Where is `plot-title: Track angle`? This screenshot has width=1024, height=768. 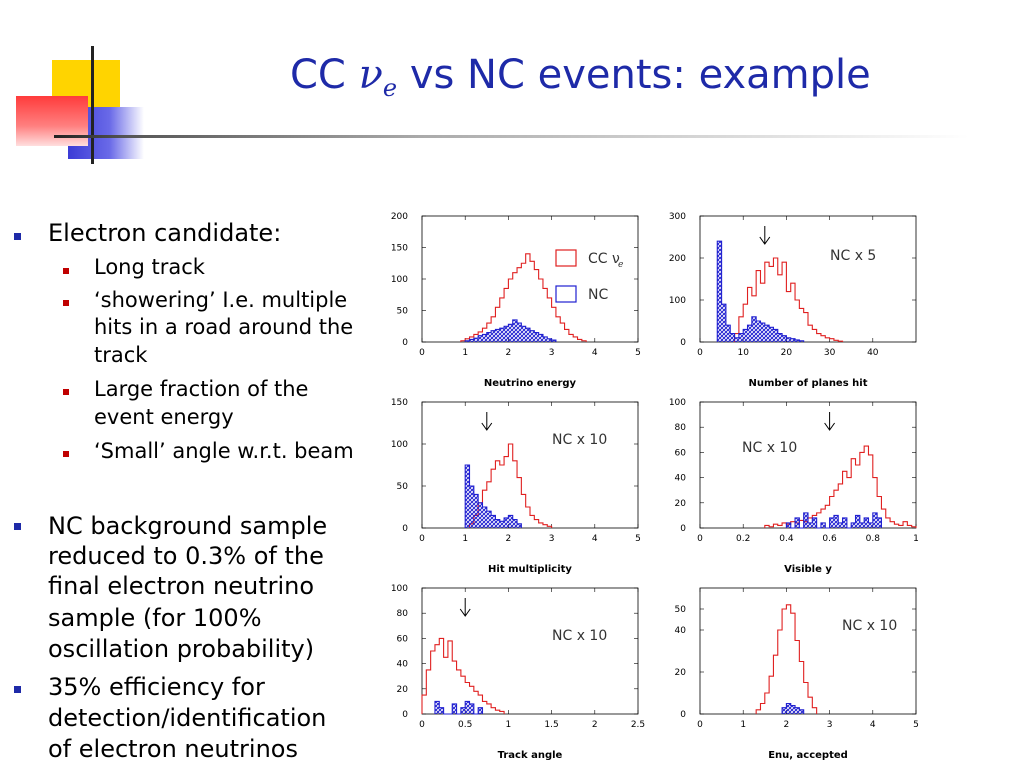
plot-title: Track angle is located at coordinates (530, 755).